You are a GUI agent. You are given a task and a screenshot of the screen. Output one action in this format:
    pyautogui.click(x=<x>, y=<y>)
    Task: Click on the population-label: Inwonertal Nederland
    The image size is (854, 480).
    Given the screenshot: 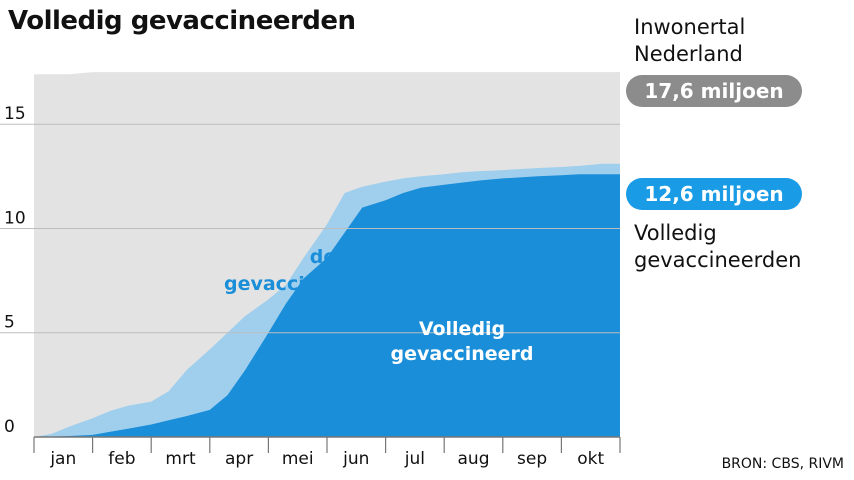 What is the action you would take?
    pyautogui.click(x=689, y=41)
    